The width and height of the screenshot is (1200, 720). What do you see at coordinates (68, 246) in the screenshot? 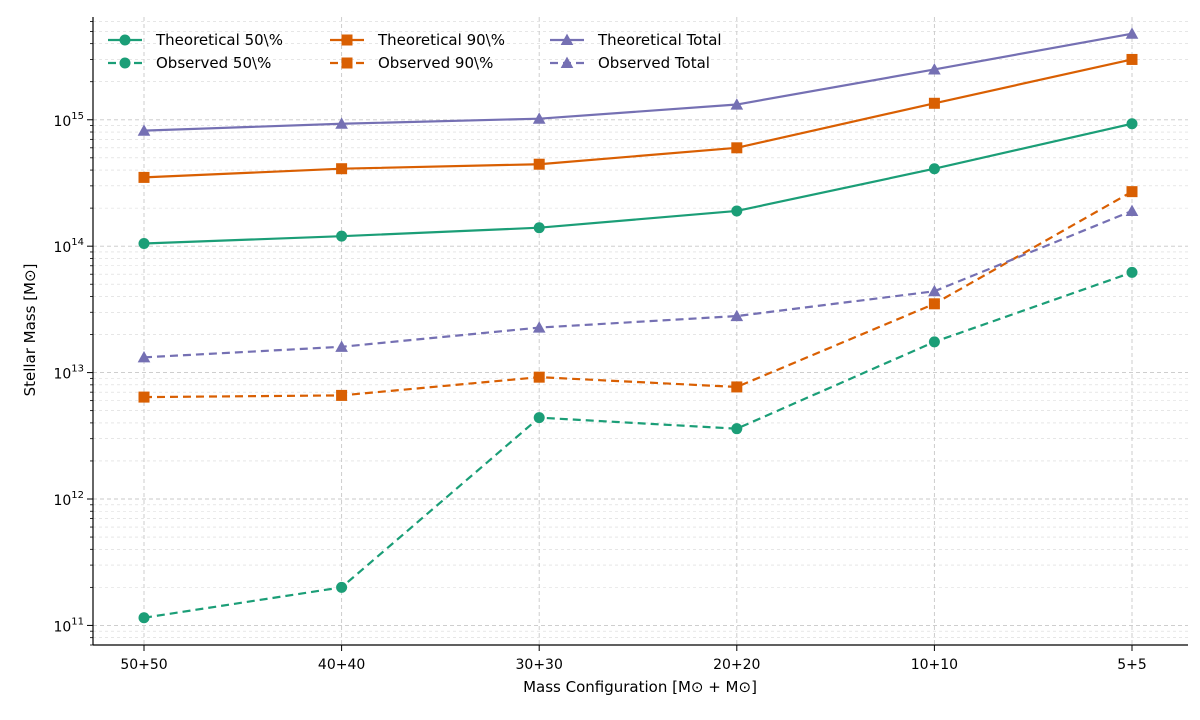
I see `y-tick-label: 1014` at bounding box center [68, 246].